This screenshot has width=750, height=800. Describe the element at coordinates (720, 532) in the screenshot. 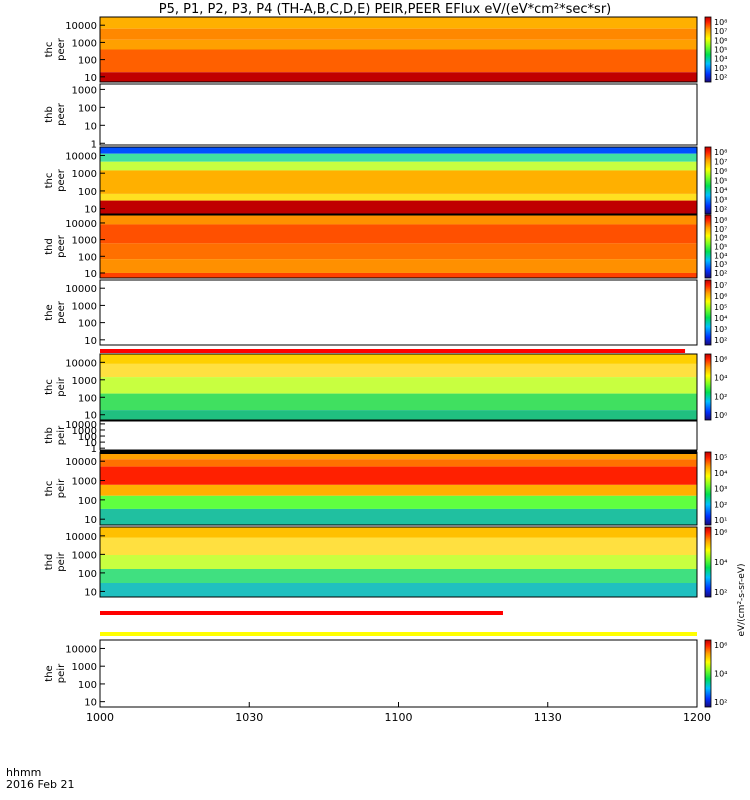

I see `panel-9-colorbar-tick-0: 10⁶` at that location.